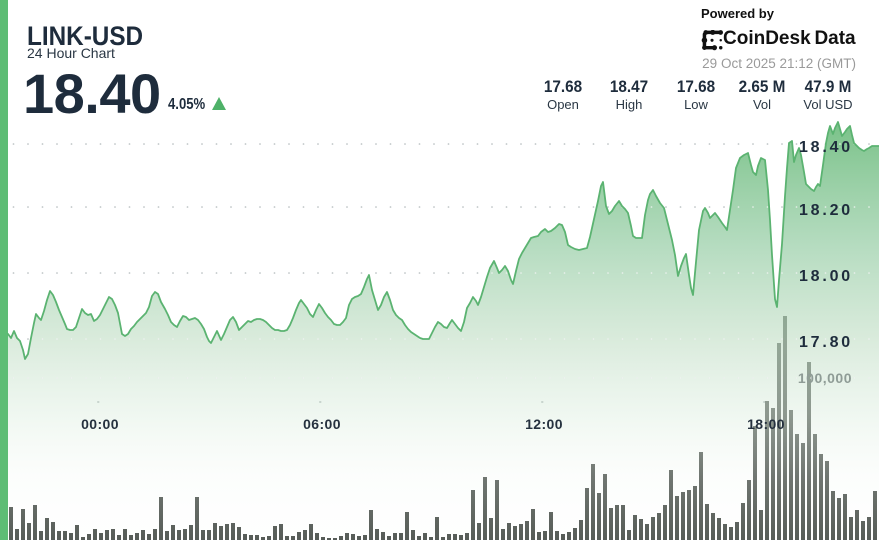  What do you see at coordinates (826, 276) in the screenshot?
I see `svg-text: 18.00` at bounding box center [826, 276].